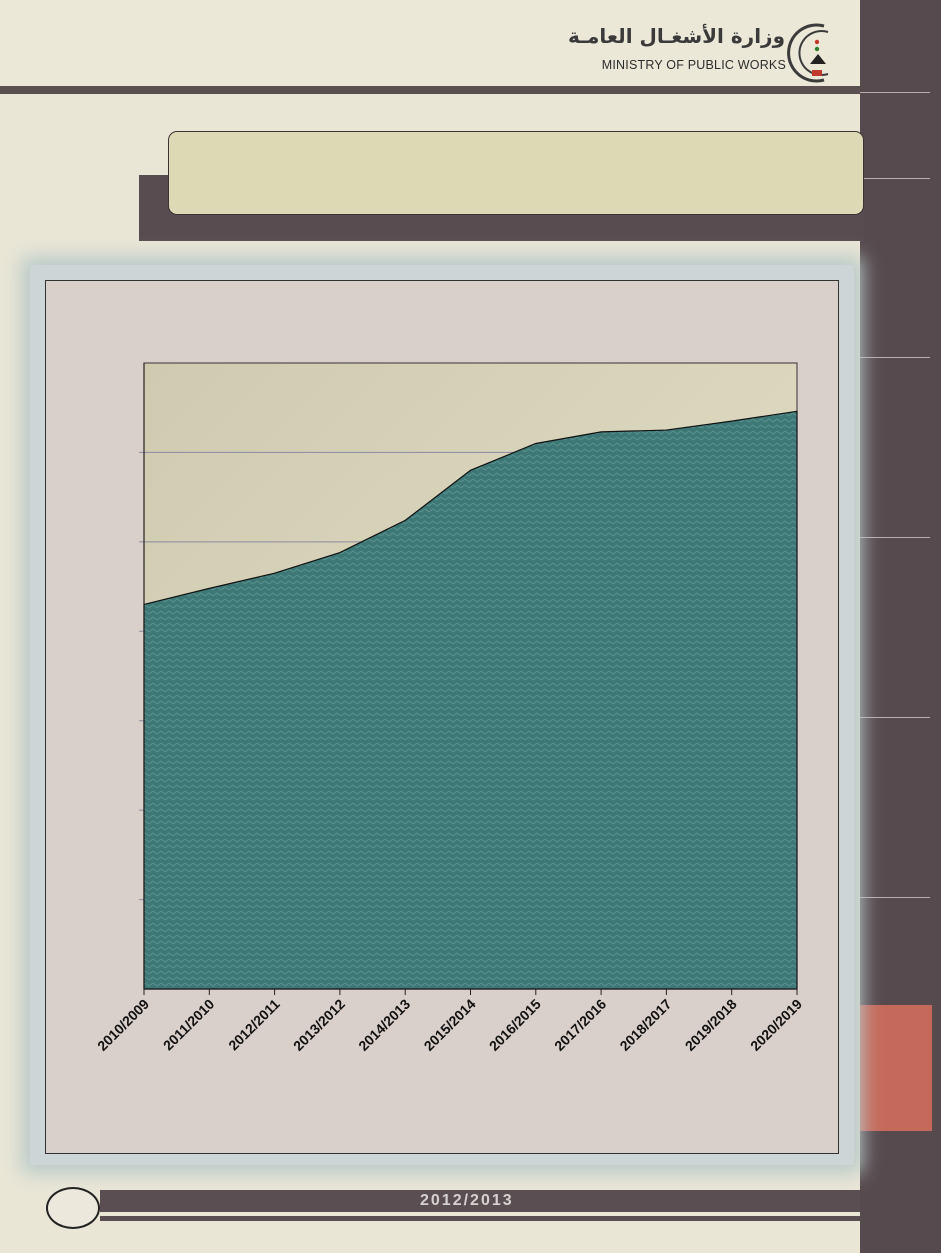  I want to click on x-tick-label: 2011/2010, so click(189, 1025).